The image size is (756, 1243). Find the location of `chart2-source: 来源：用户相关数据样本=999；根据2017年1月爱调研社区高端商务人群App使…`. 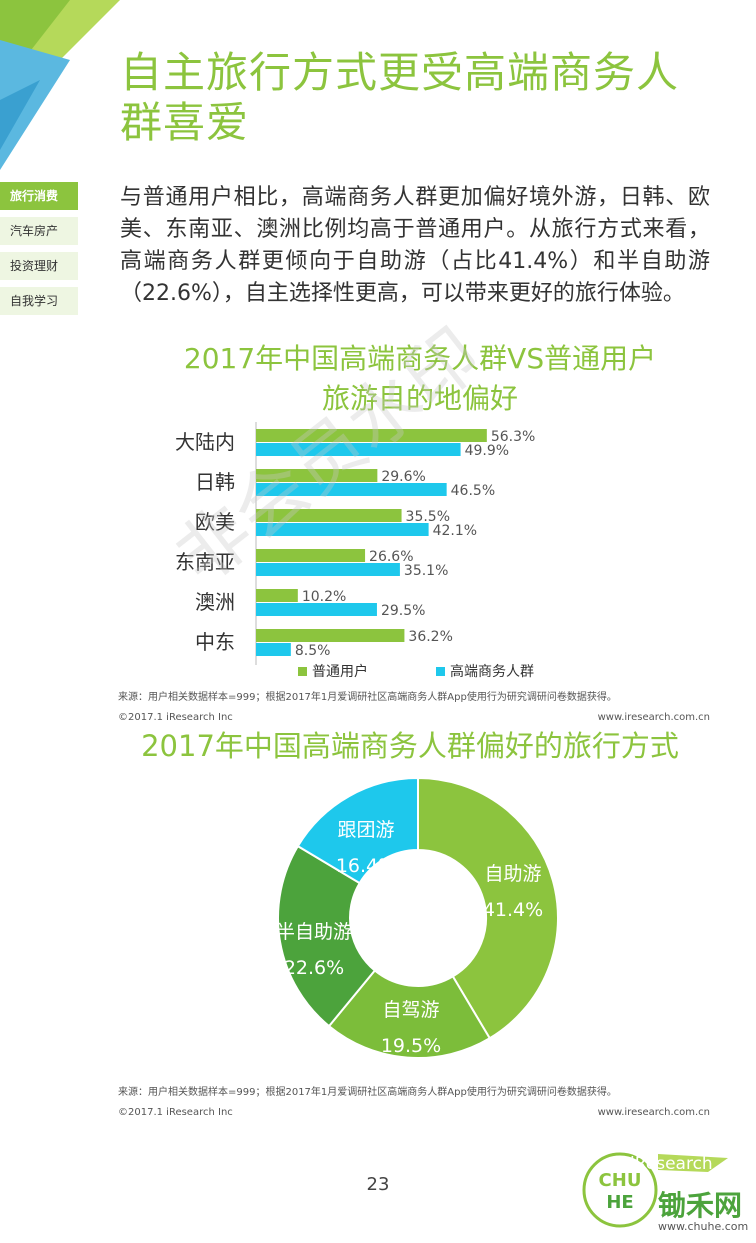

chart2-source: 来源：用户相关数据样本=999；根据2017年1月爱调研社区高端商务人群App使… is located at coordinates (367, 1092).